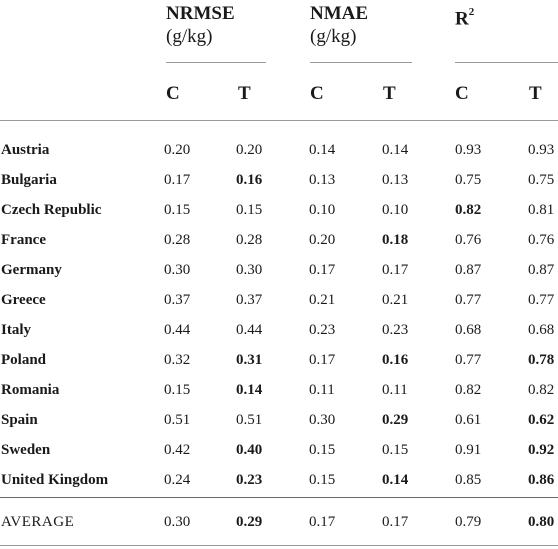 This screenshot has height=549, width=558. Describe the element at coordinates (468, 450) in the screenshot. I see `cell-r2-c: 0.91` at that location.